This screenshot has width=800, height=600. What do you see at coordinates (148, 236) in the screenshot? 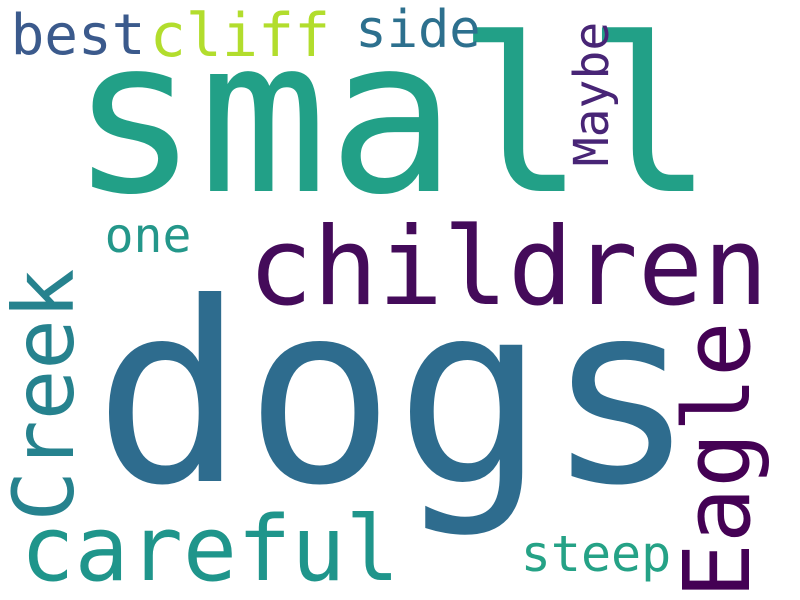
I see `word-one: one` at bounding box center [148, 236].